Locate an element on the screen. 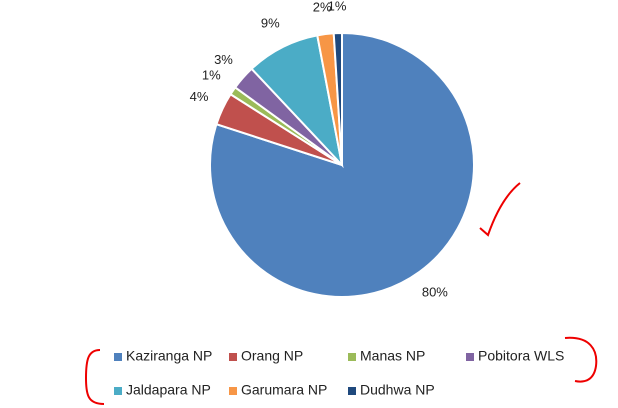  data-label: 3% is located at coordinates (223, 59).